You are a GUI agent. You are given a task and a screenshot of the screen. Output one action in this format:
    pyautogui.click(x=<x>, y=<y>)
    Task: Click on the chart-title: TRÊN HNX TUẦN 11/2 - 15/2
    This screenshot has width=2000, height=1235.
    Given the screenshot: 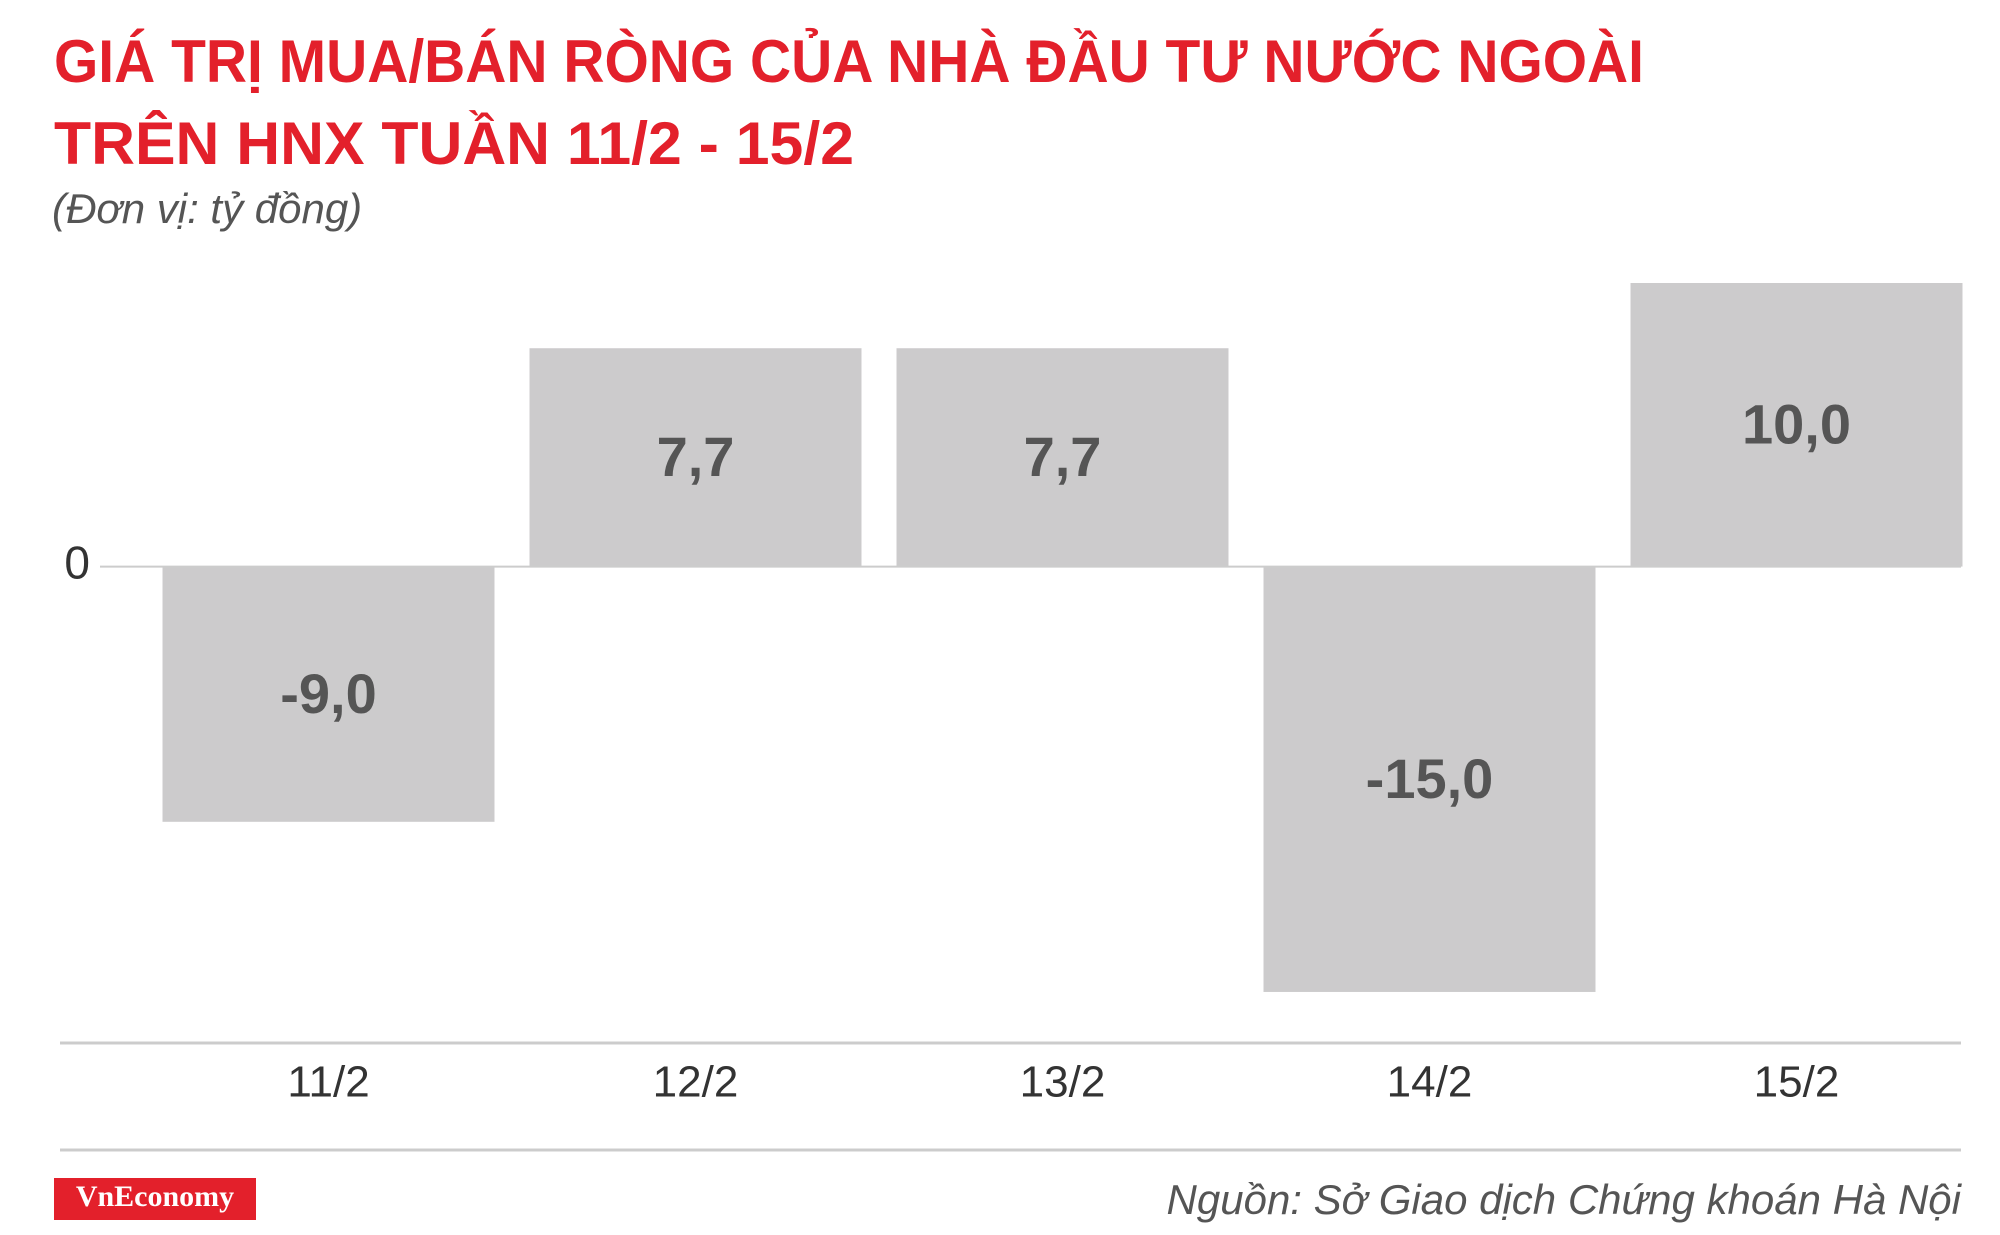 What is the action you would take?
    pyautogui.click(x=454, y=143)
    